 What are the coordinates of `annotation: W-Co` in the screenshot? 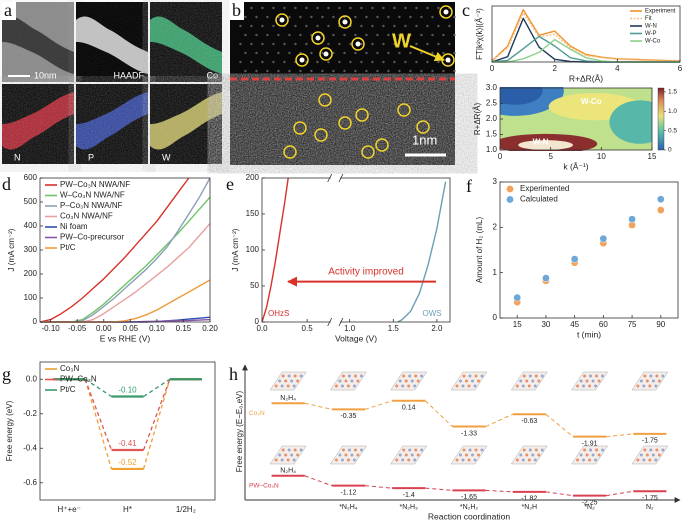 It's located at (591, 101).